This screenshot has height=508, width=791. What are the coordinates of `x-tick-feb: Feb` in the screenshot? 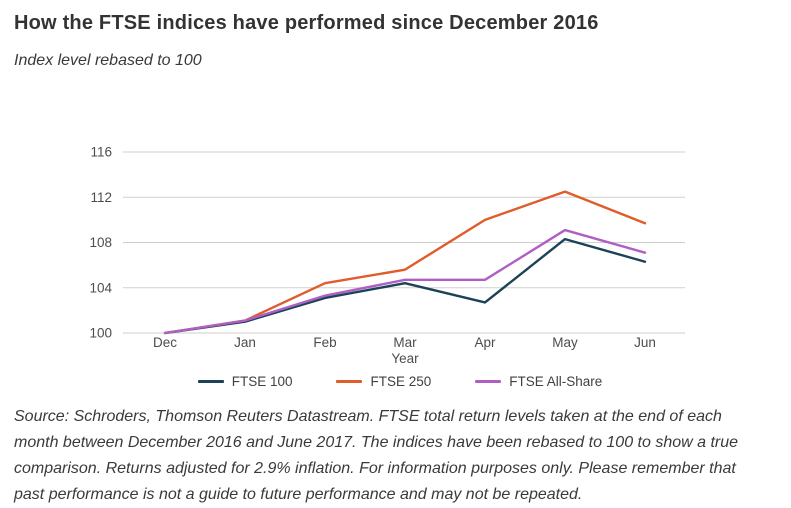 It's located at (324, 342).